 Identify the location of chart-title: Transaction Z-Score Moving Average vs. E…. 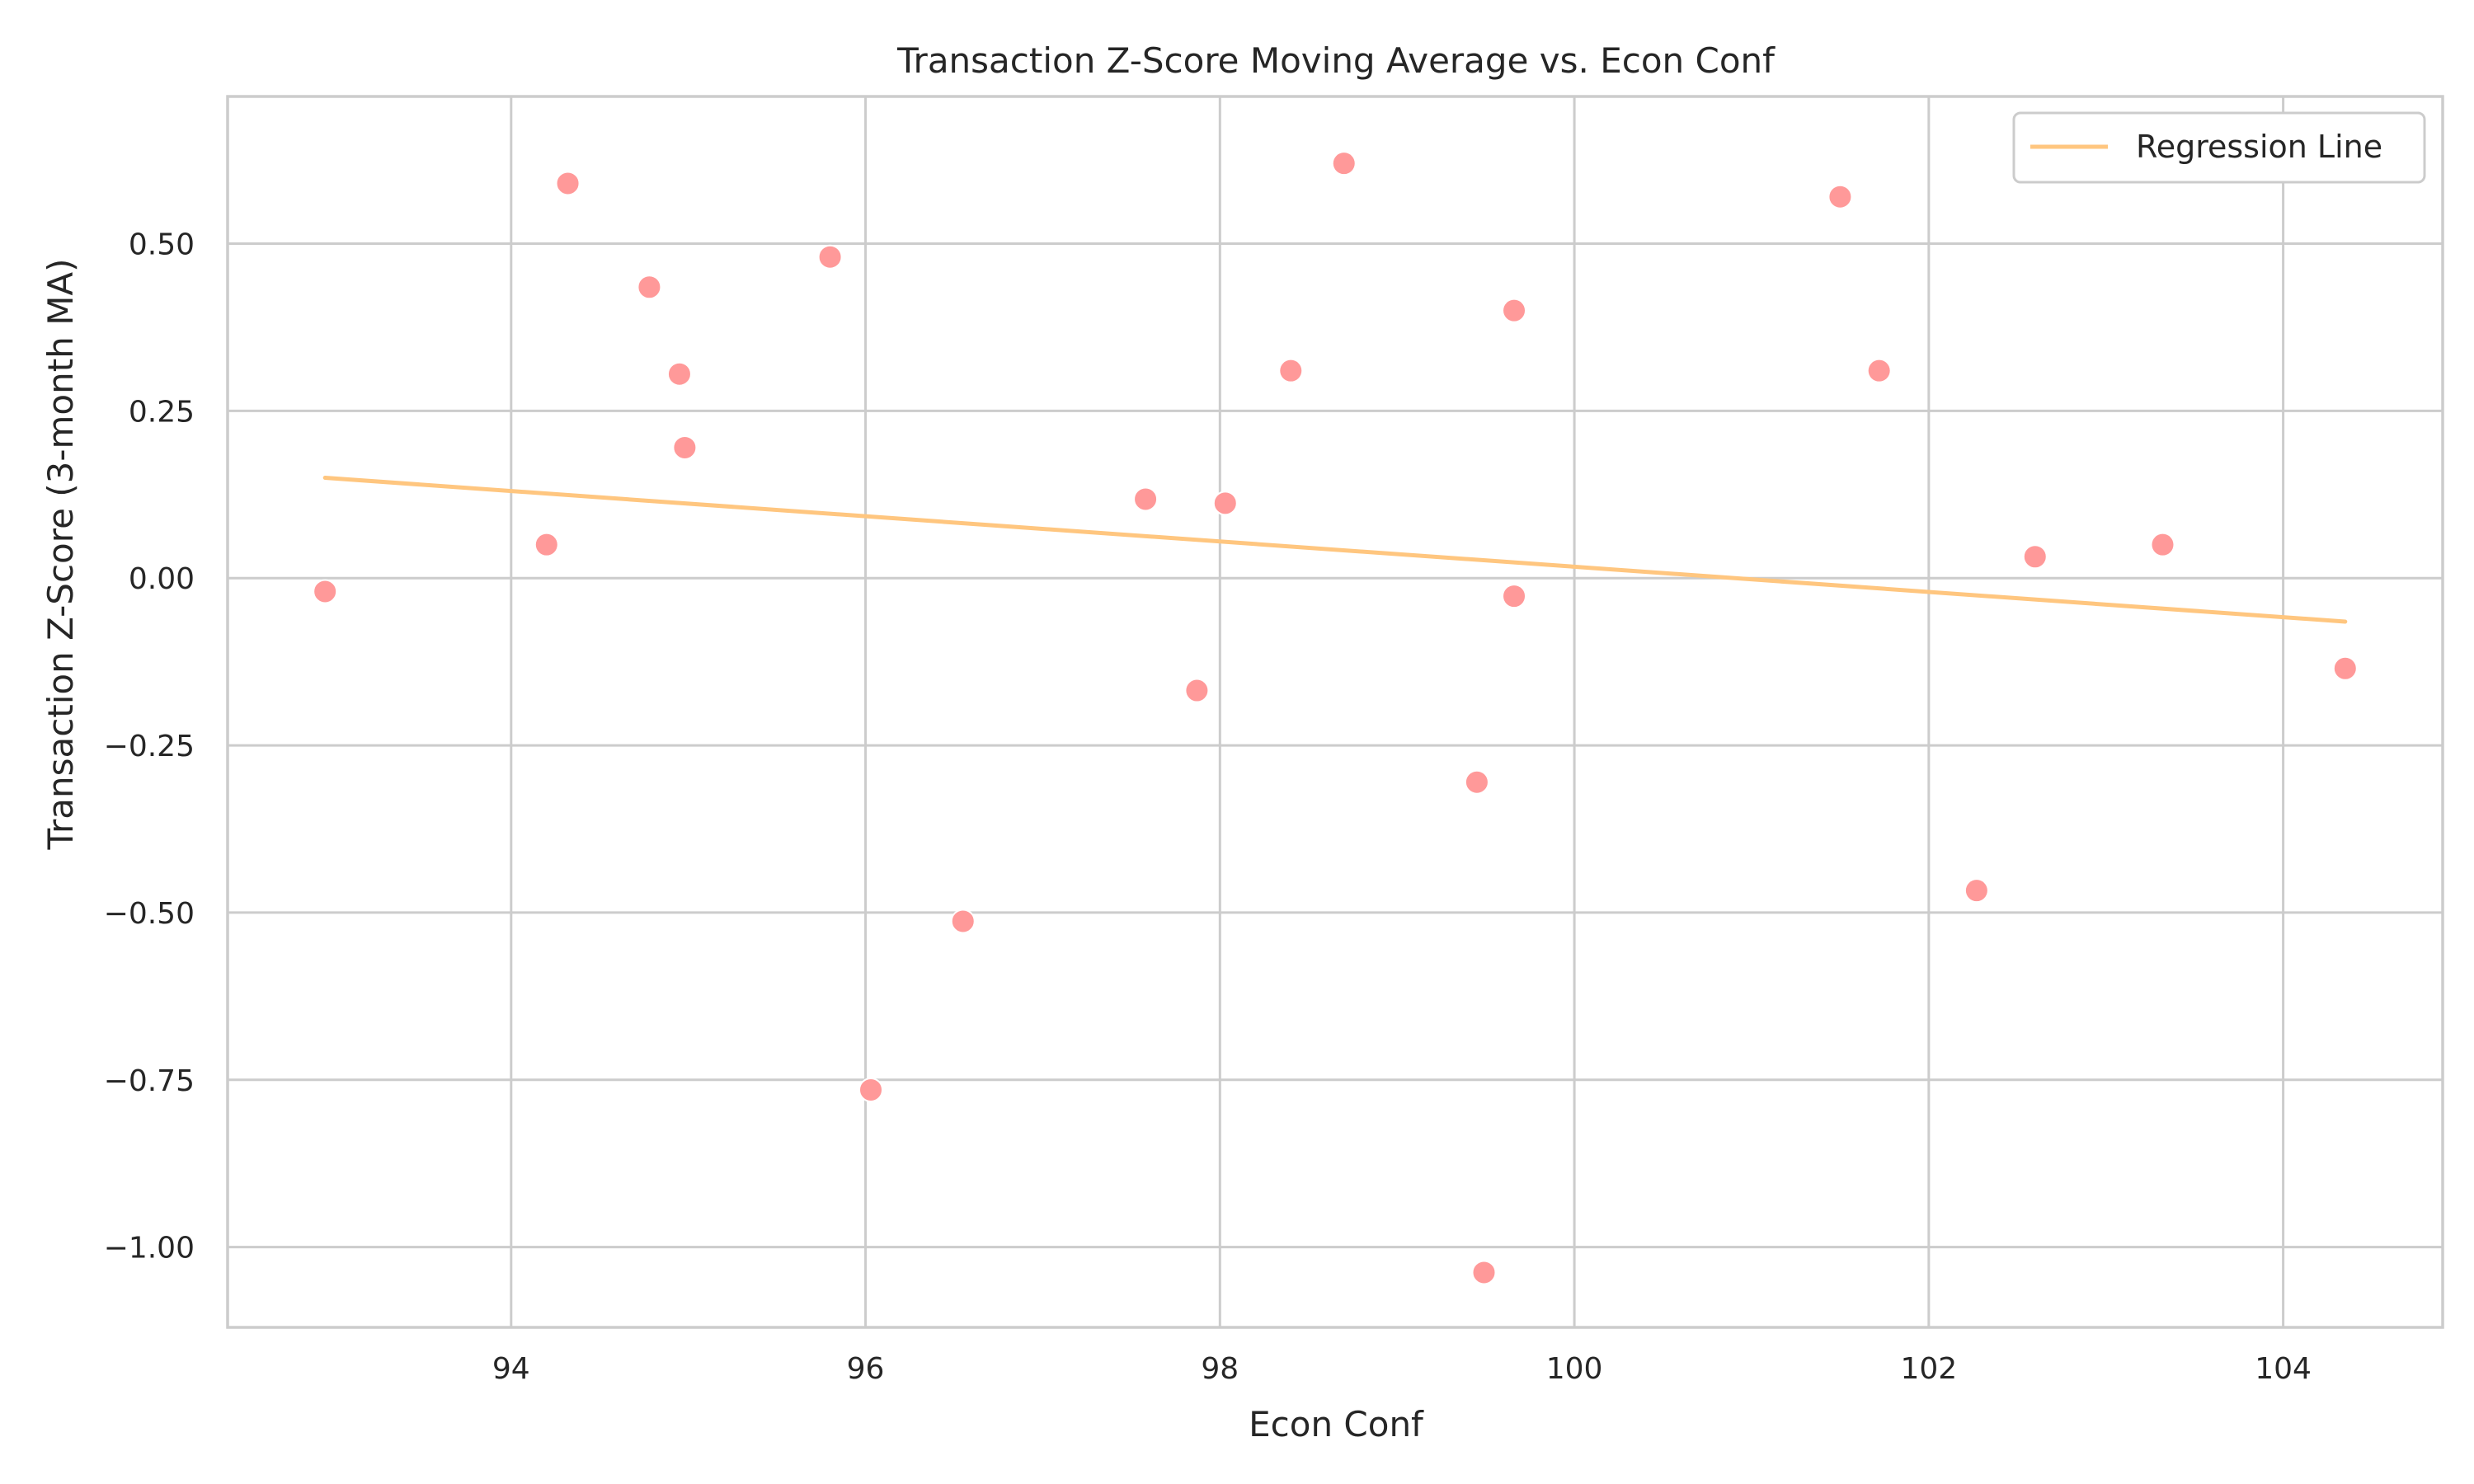
(1336, 60).